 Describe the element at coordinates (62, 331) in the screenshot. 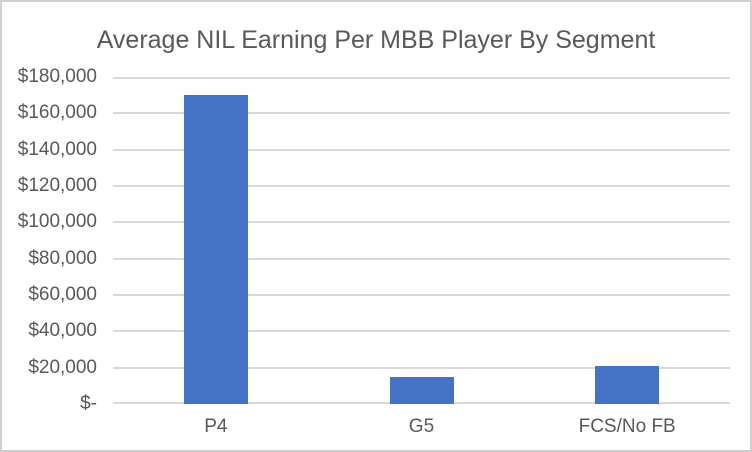

I see `y-tick-label: $40,000` at that location.